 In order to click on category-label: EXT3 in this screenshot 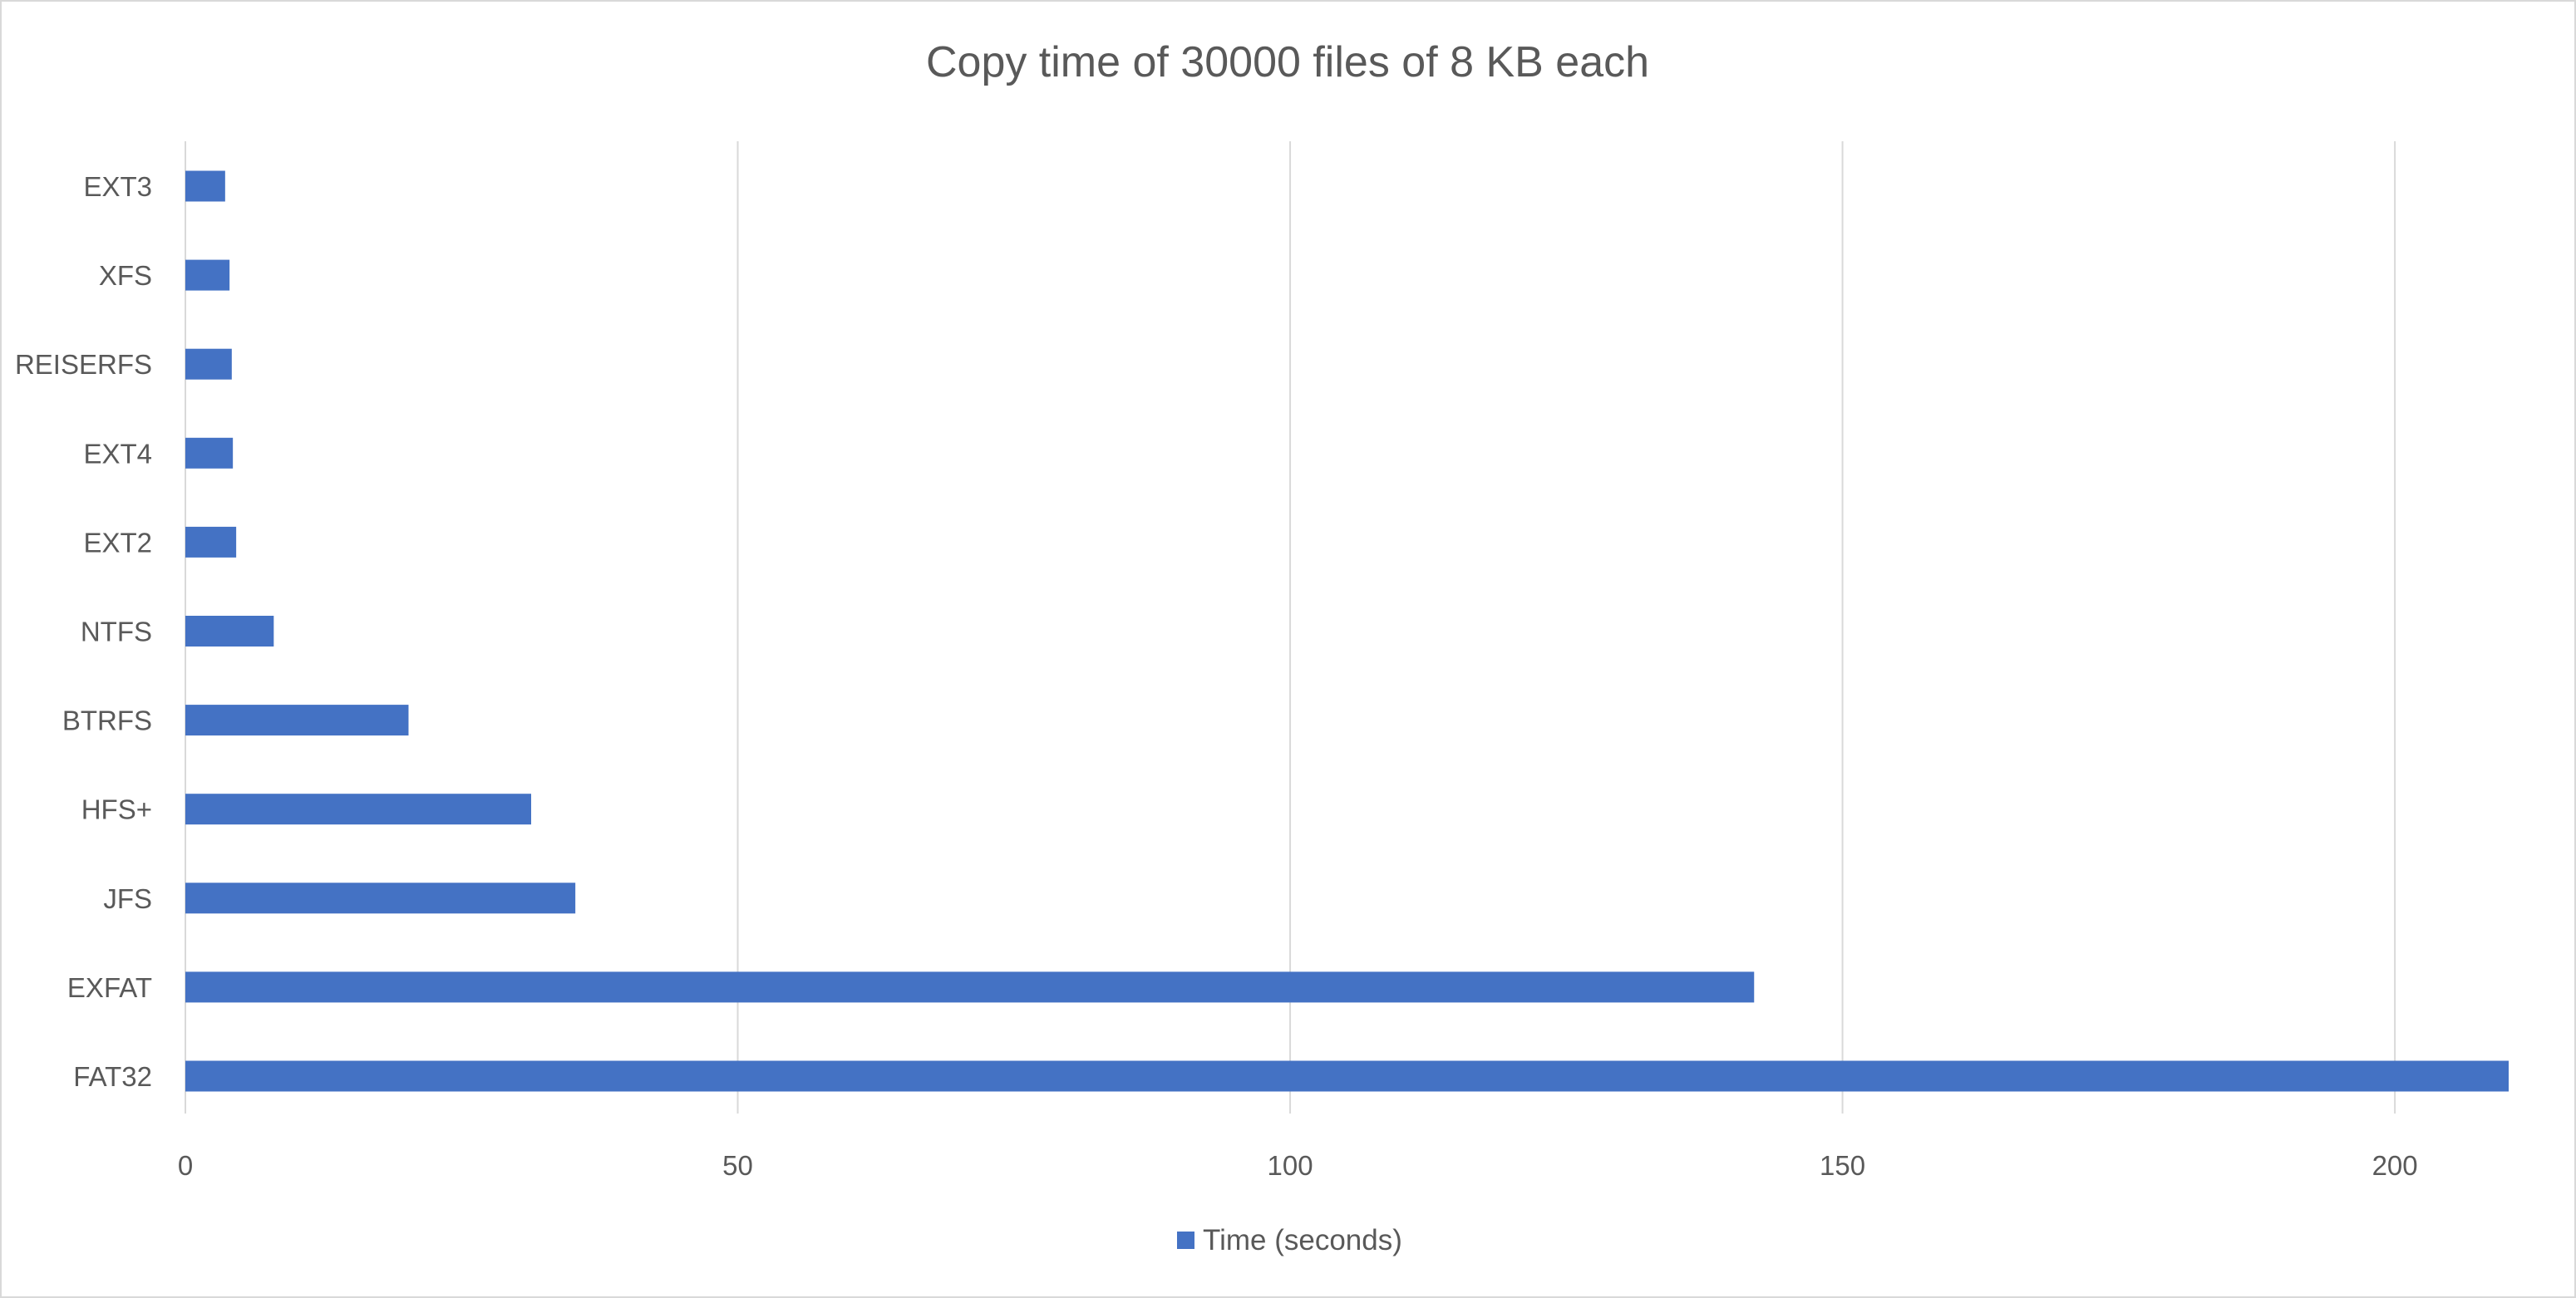, I will do `click(117, 186)`.